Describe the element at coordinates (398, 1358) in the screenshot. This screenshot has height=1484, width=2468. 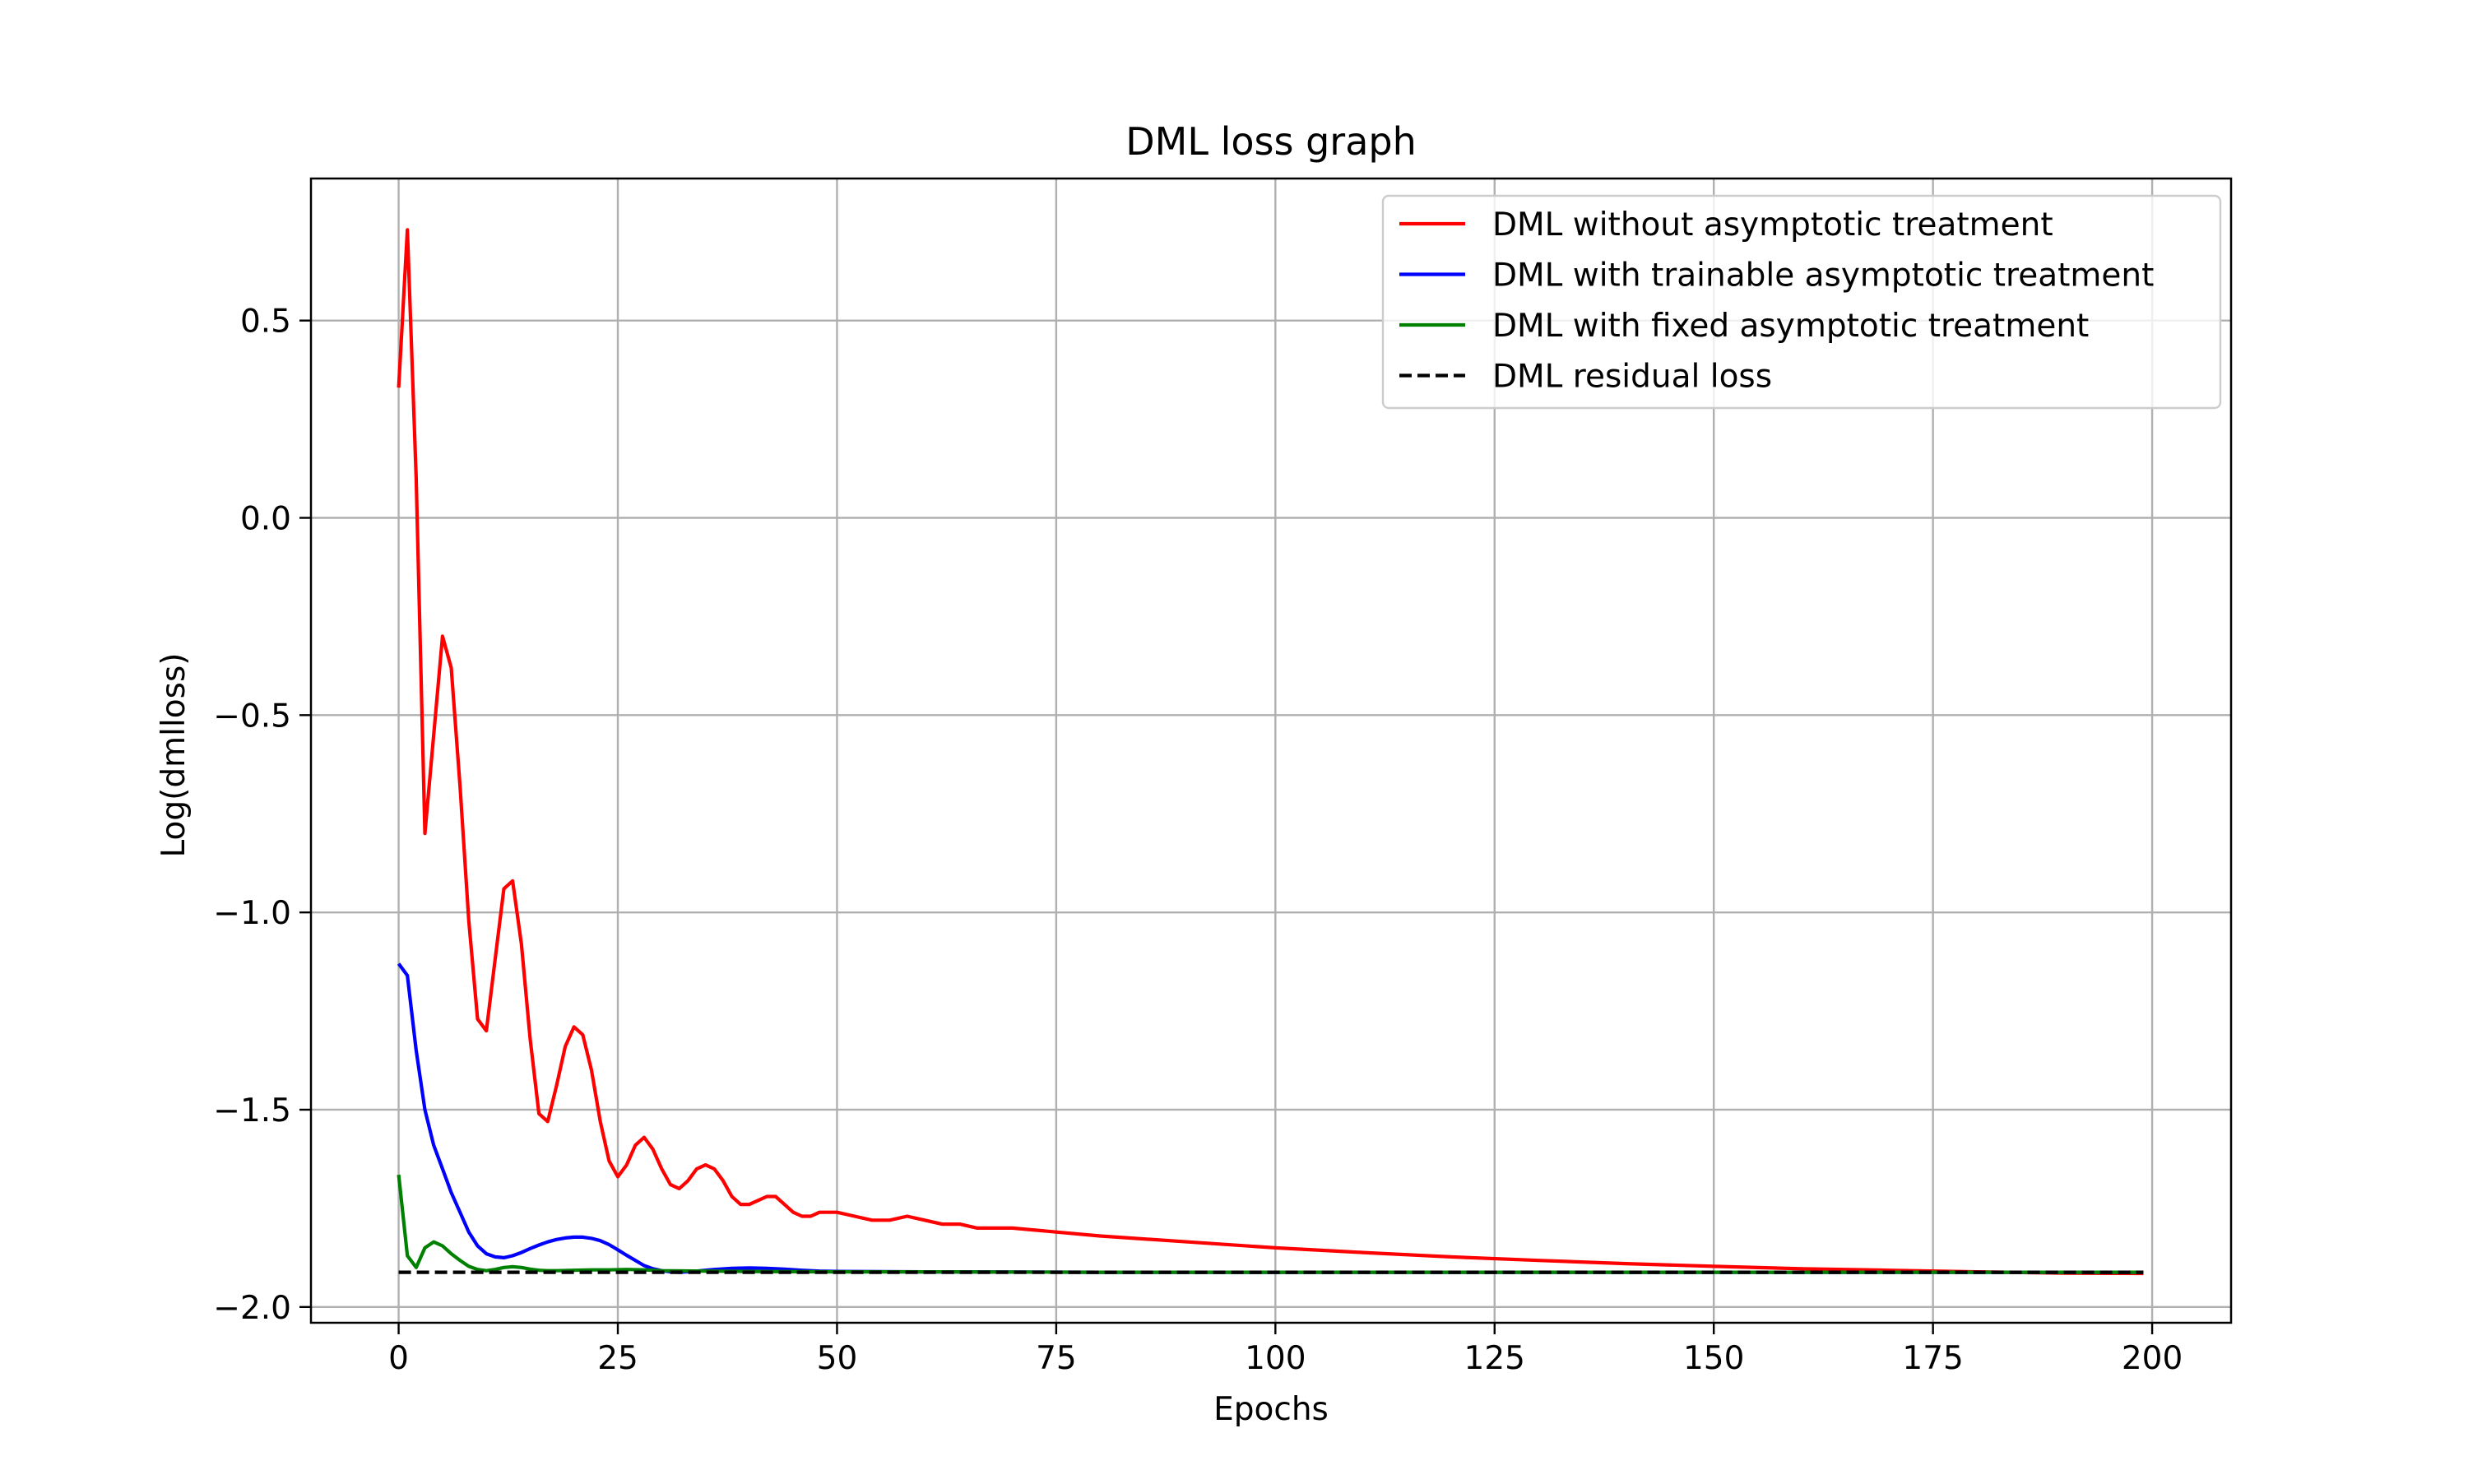
I see `x-tick-label: 0` at that location.